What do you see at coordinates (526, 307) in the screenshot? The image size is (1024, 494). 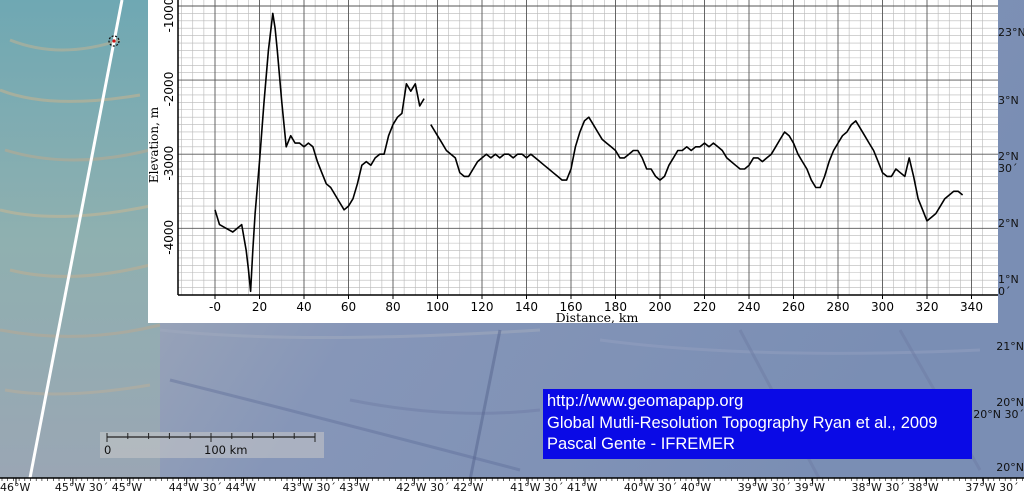 I see `x-tick-label: 140` at bounding box center [526, 307].